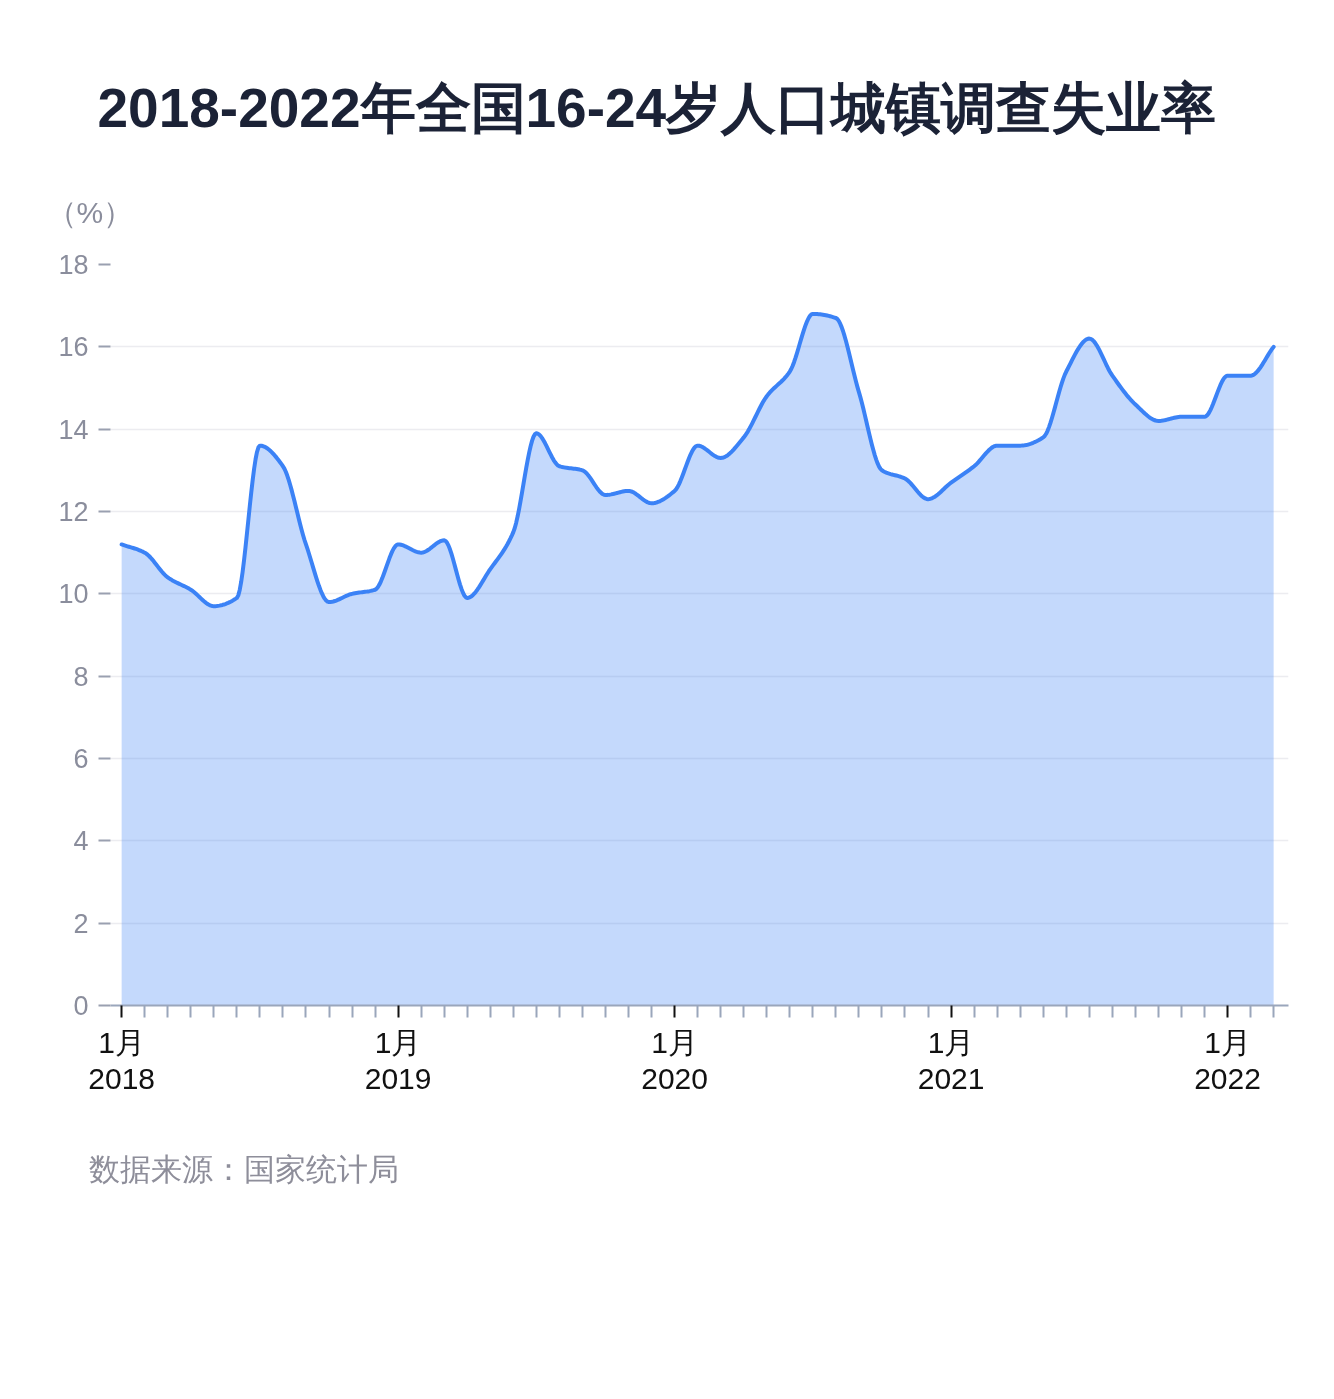  What do you see at coordinates (90, 212) in the screenshot?
I see `y-axis-title: （%）` at bounding box center [90, 212].